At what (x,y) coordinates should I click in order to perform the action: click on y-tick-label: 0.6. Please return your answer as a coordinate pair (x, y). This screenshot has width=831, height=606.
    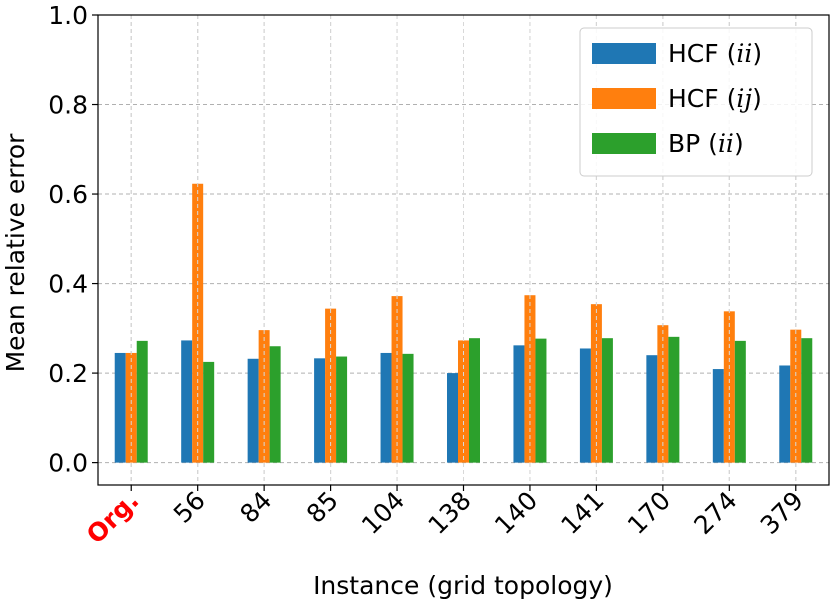
    Looking at the image, I should click on (68, 194).